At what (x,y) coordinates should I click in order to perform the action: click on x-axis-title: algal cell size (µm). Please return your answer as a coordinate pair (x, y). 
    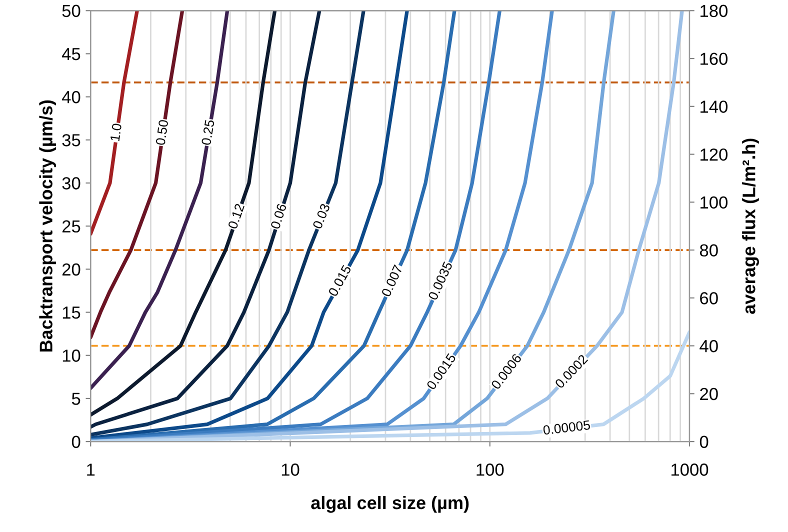
    Looking at the image, I should click on (390, 504).